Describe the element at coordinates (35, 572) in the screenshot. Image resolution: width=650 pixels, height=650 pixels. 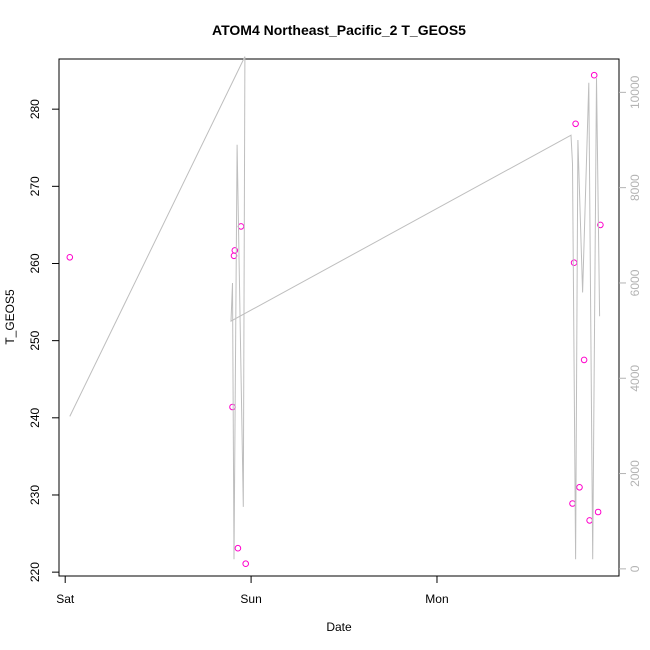
I see `y-left-tick-label: 220` at that location.